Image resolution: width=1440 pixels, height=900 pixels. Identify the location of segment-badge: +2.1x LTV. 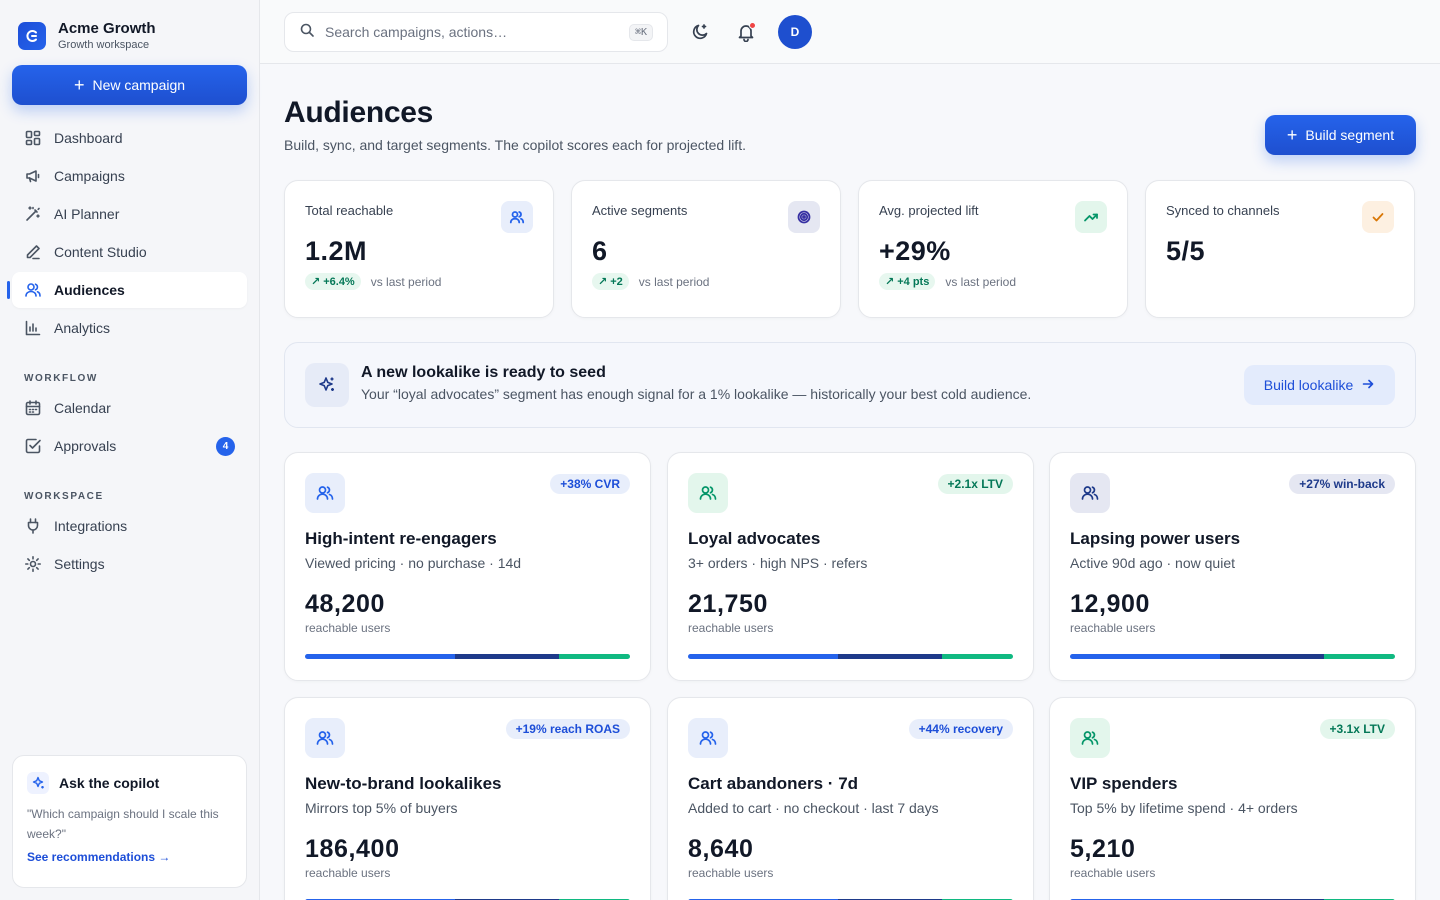
(975, 484).